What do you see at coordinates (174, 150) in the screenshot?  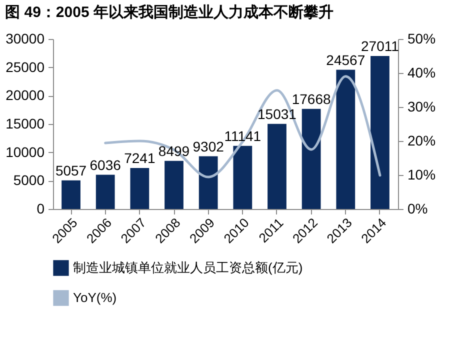 I see `data-label: 8499` at bounding box center [174, 150].